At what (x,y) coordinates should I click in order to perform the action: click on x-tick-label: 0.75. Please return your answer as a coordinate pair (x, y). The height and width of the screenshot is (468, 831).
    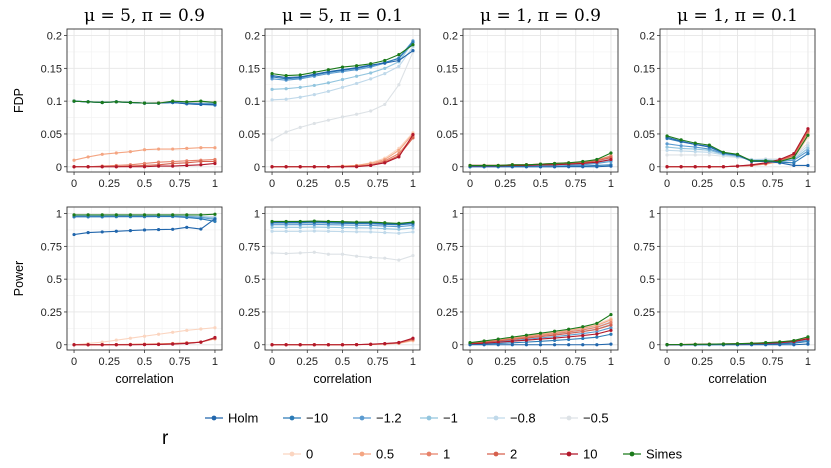
    Looking at the image, I should click on (575, 362).